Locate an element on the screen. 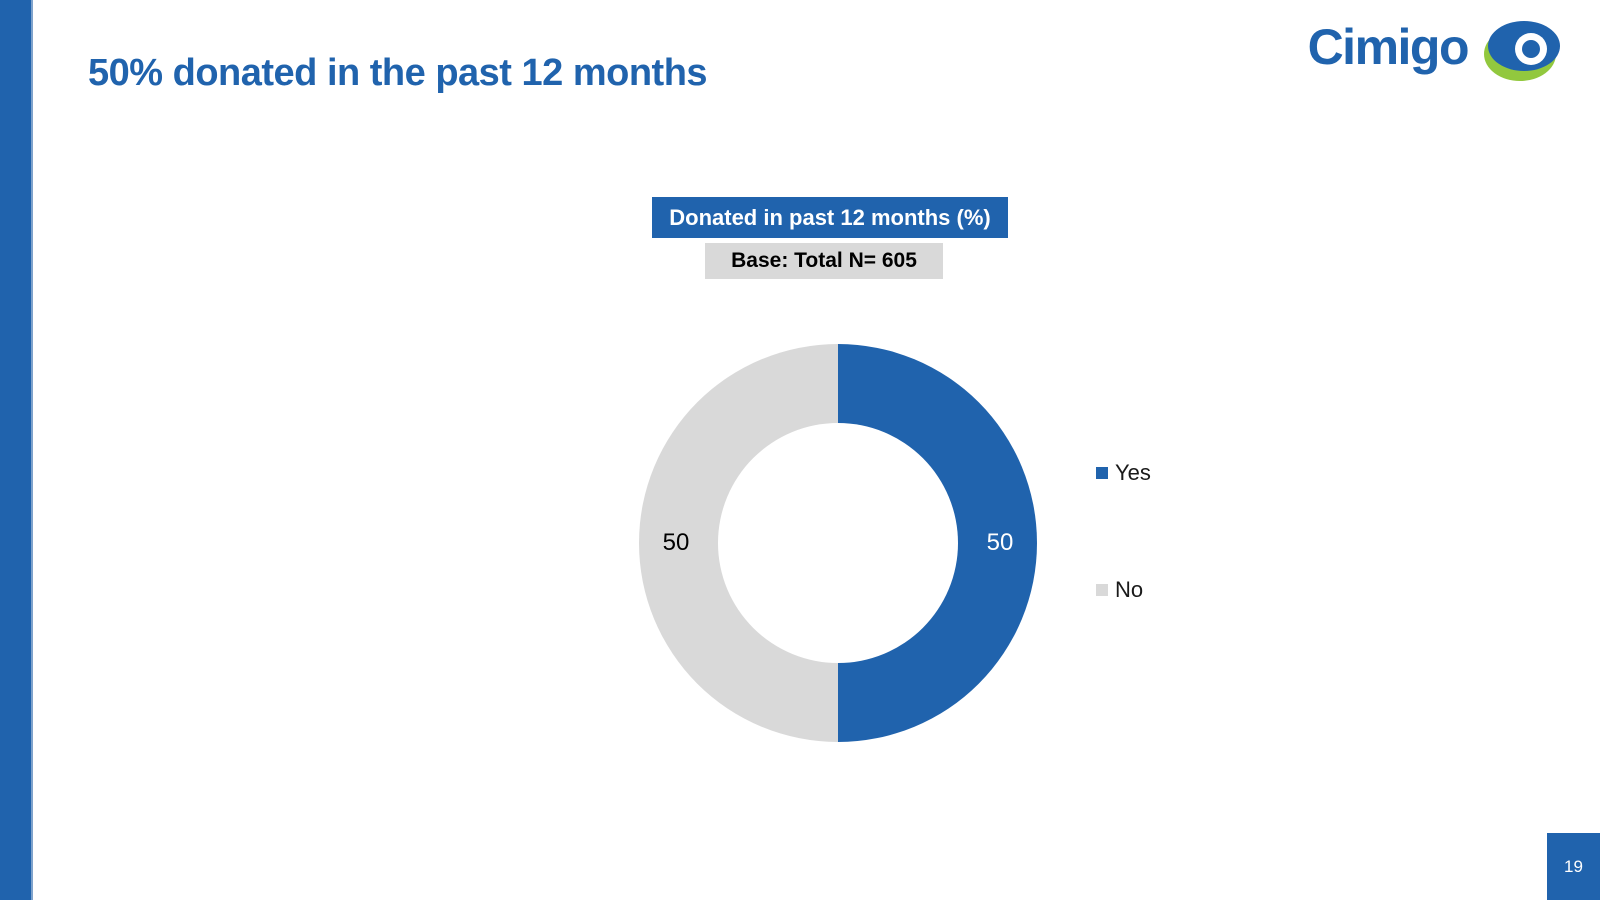  legend-item-yes: Yes is located at coordinates (1123, 473).